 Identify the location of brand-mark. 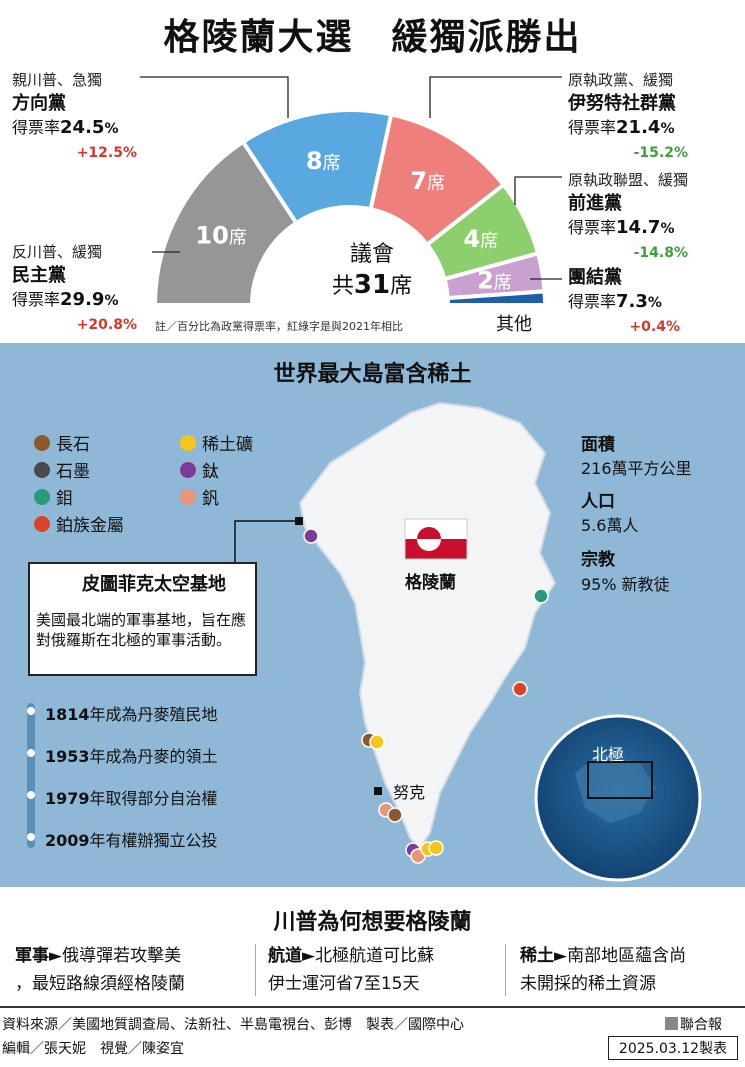
(671, 1023).